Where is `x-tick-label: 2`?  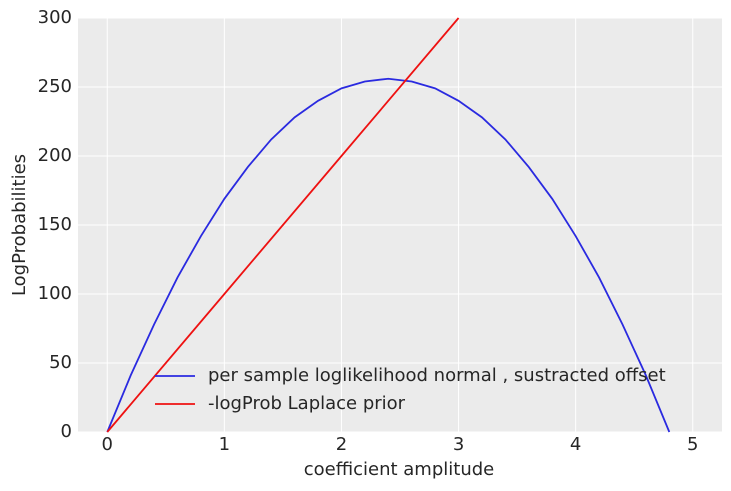
x-tick-label: 2 is located at coordinates (341, 444).